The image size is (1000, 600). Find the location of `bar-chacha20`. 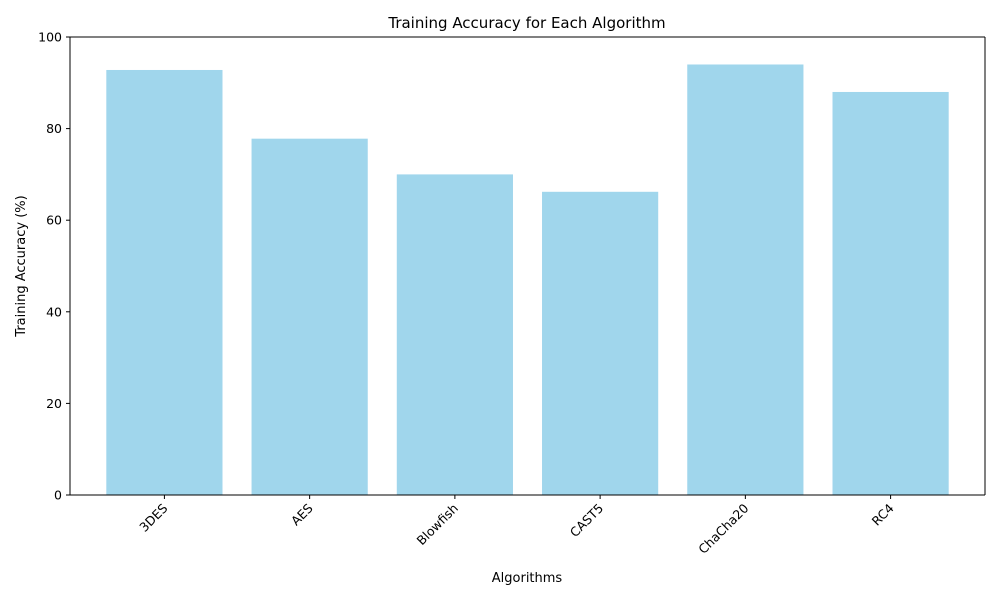

bar-chacha20 is located at coordinates (745, 279).